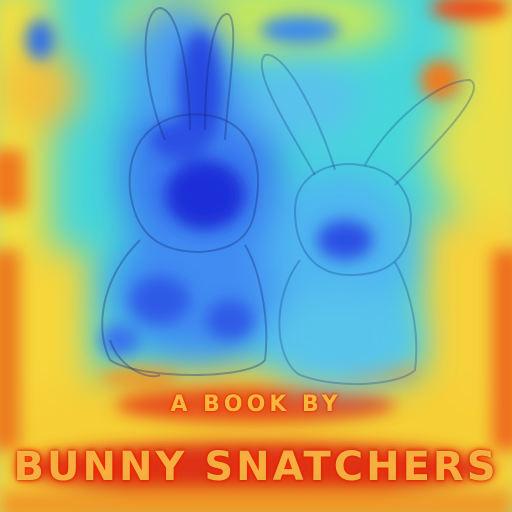  What do you see at coordinates (256, 467) in the screenshot?
I see `poster-title: BUNNY SNATCHERS` at bounding box center [256, 467].